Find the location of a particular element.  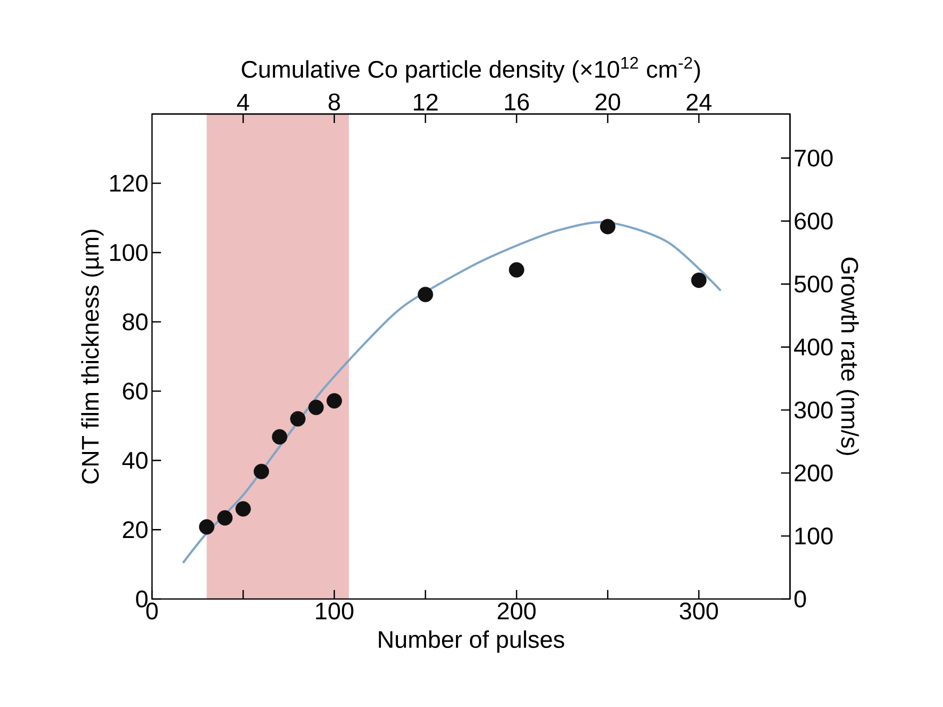

y-tick-label: 0 is located at coordinates (142, 599).